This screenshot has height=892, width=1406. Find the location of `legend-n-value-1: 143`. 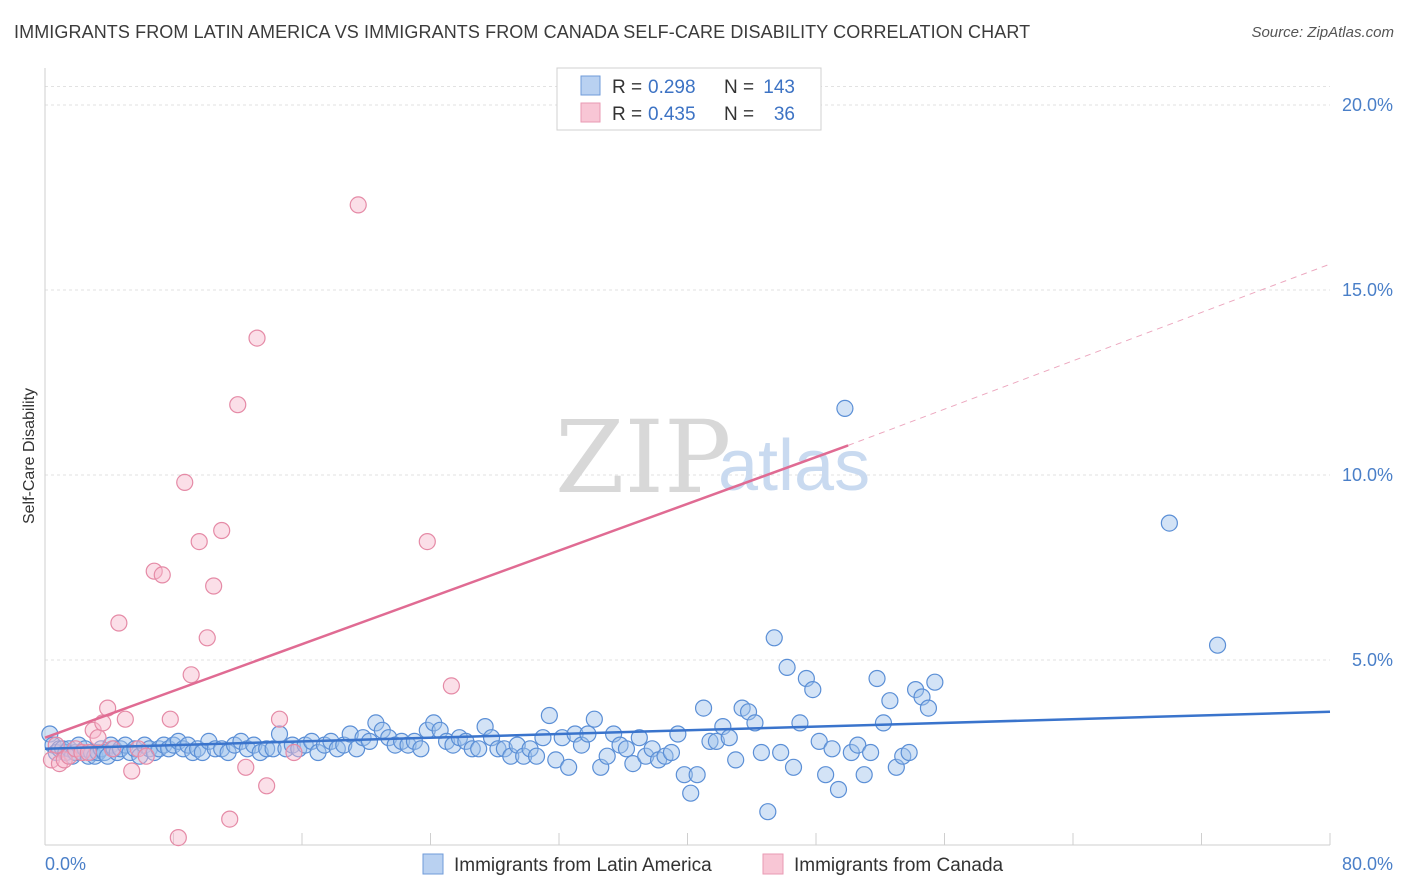

legend-n-value-1: 143 is located at coordinates (779, 87).